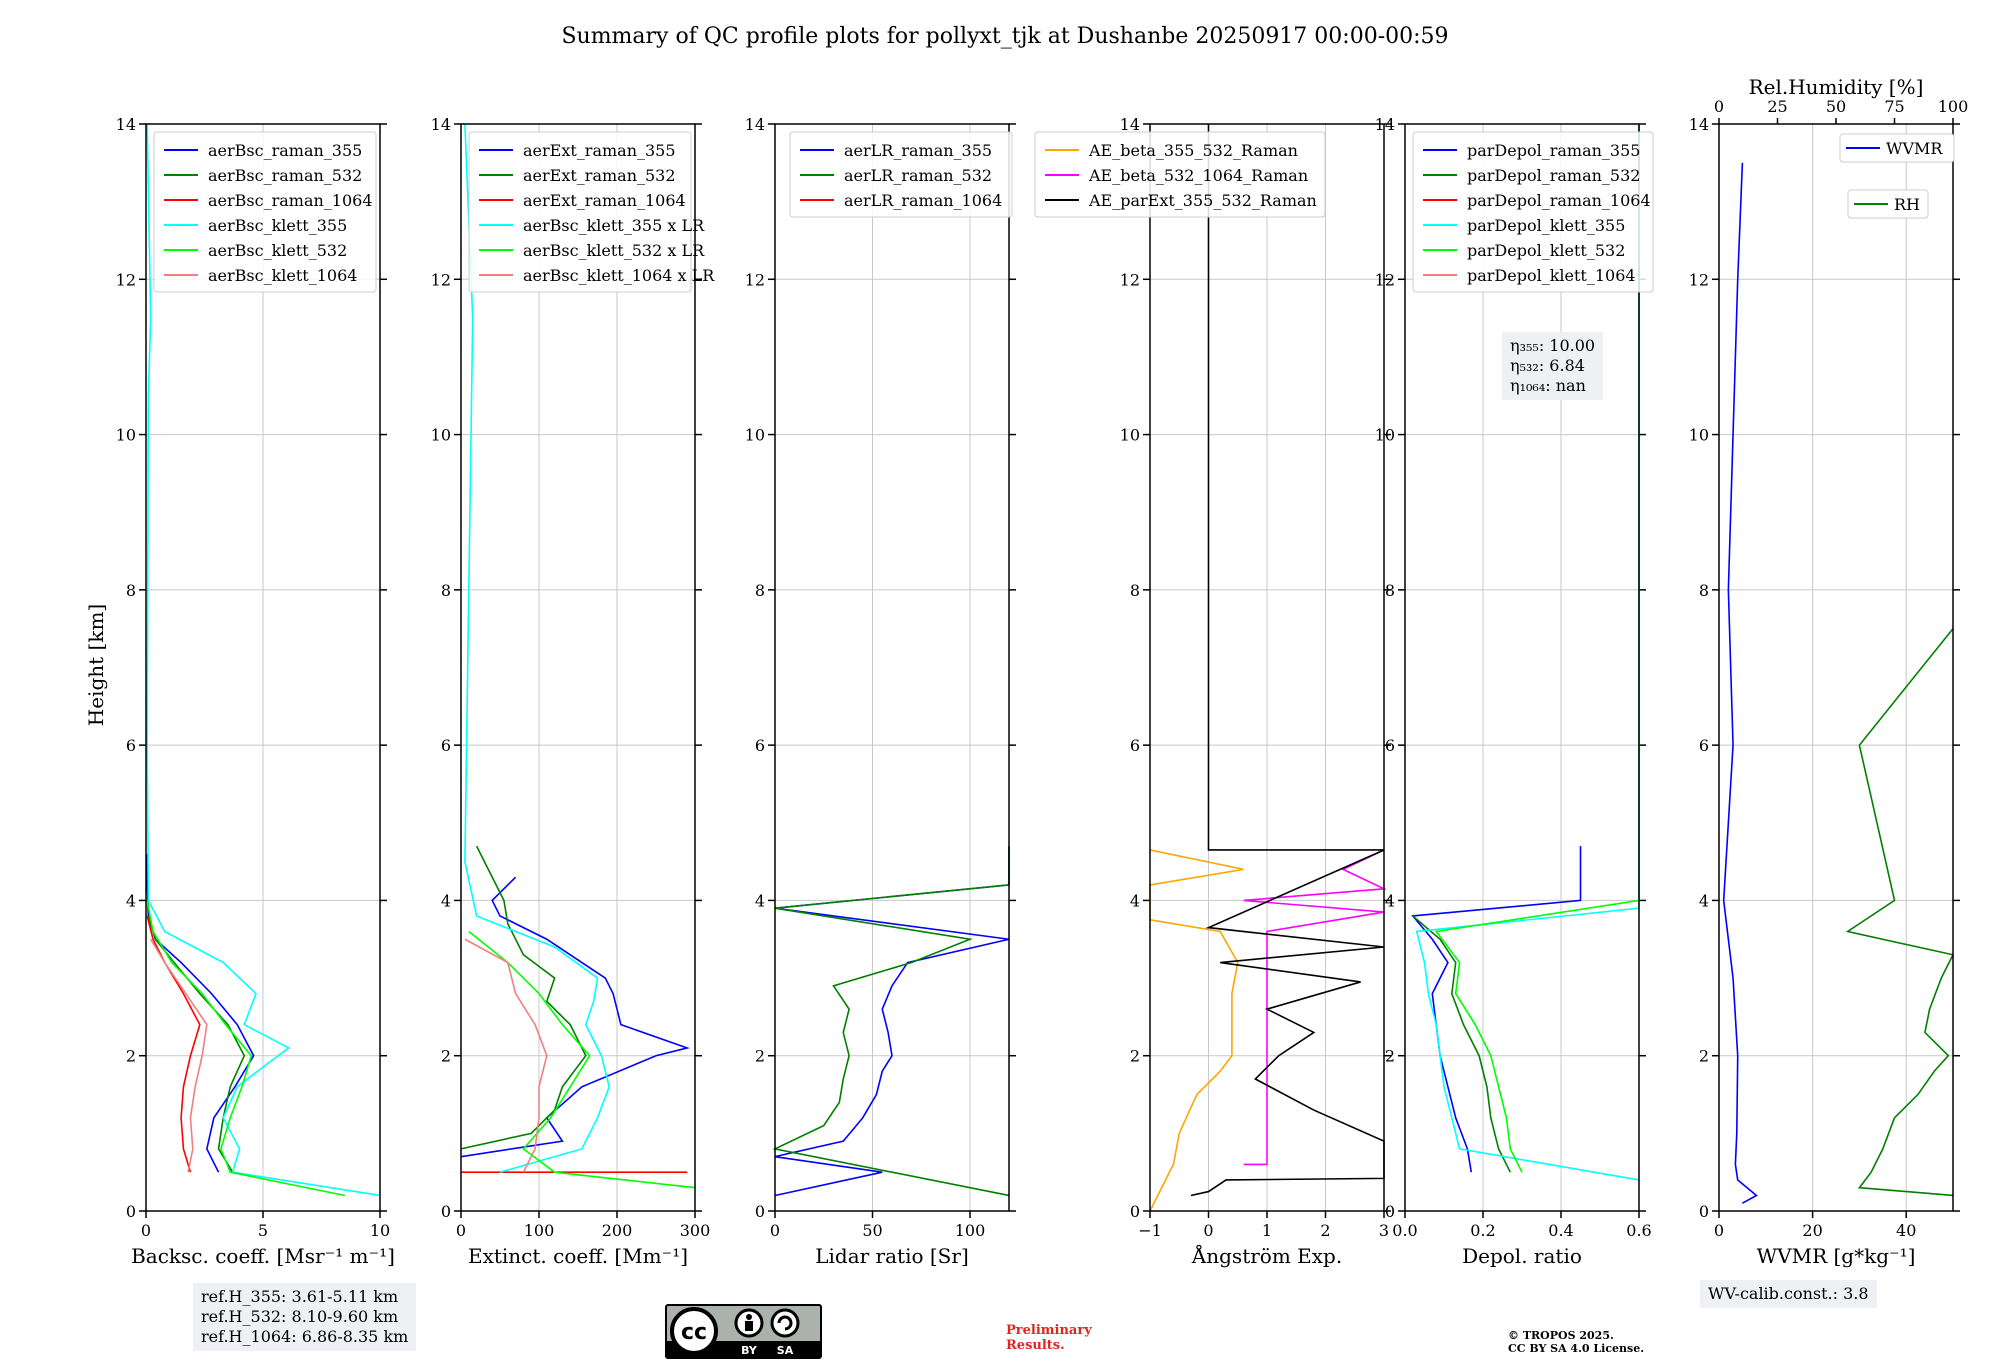 This screenshot has width=2000, height=1361. I want to click on series-line-AE_beta_355_532_Raman, so click(1196, 1030).